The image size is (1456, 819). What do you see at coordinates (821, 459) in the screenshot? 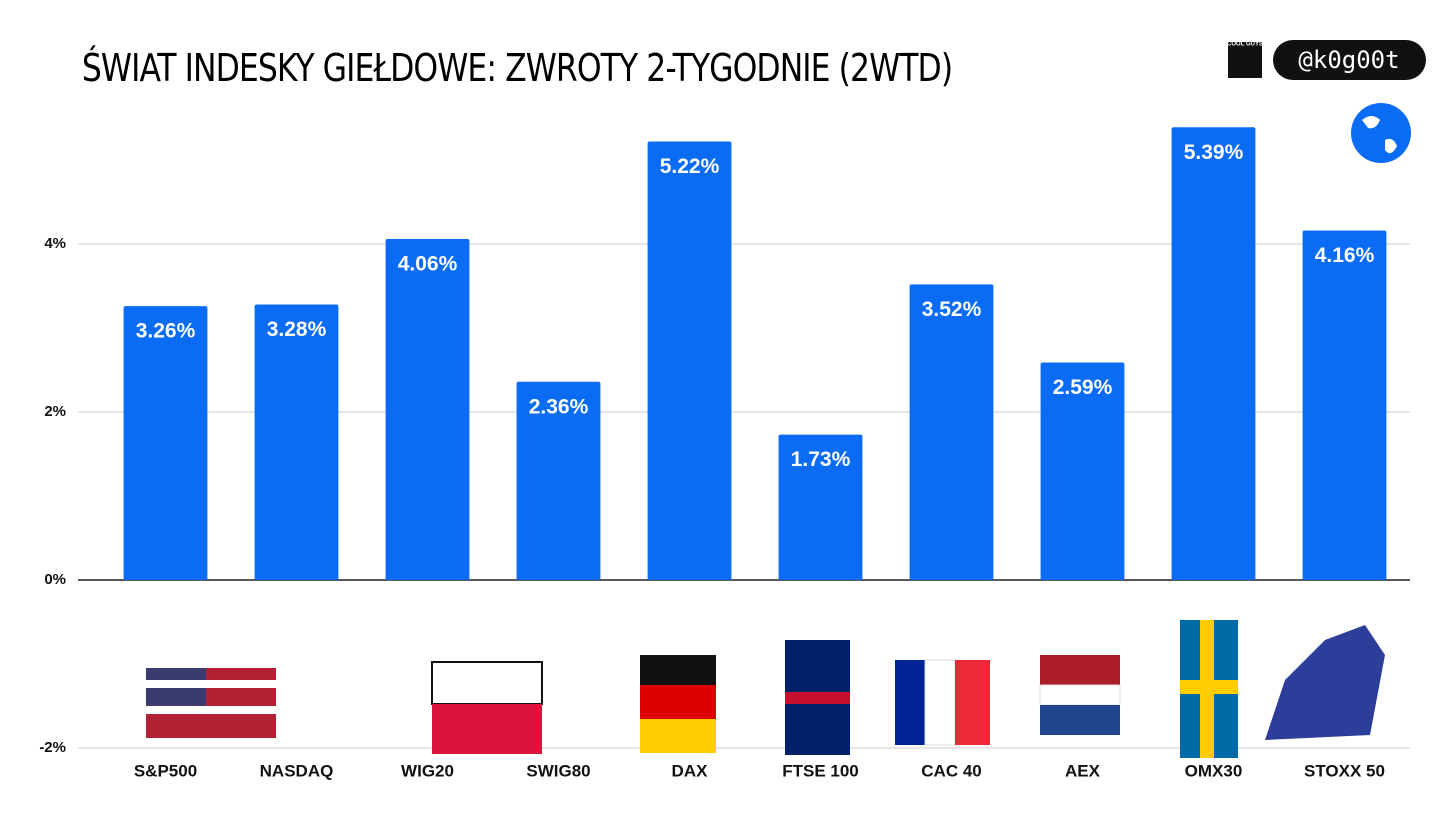
I see `value-label: 1.73%` at bounding box center [821, 459].